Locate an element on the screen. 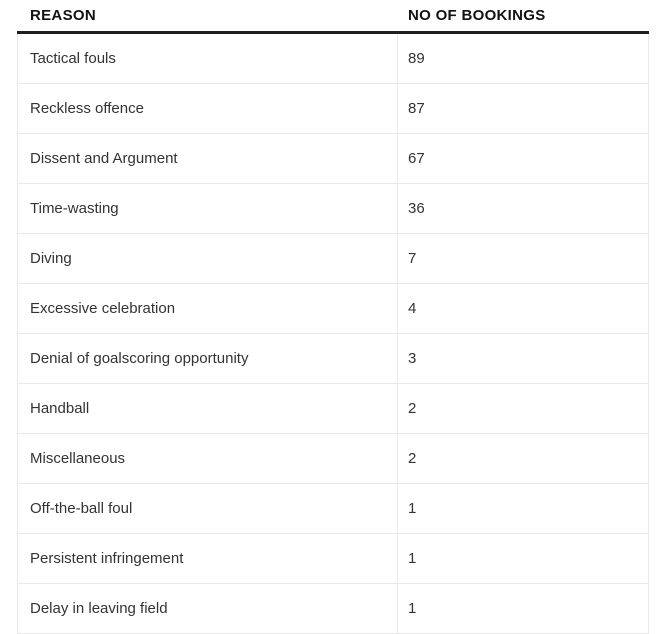 This screenshot has width=660, height=634. reason-cell: Denial of goalscoring opportunity is located at coordinates (208, 358).